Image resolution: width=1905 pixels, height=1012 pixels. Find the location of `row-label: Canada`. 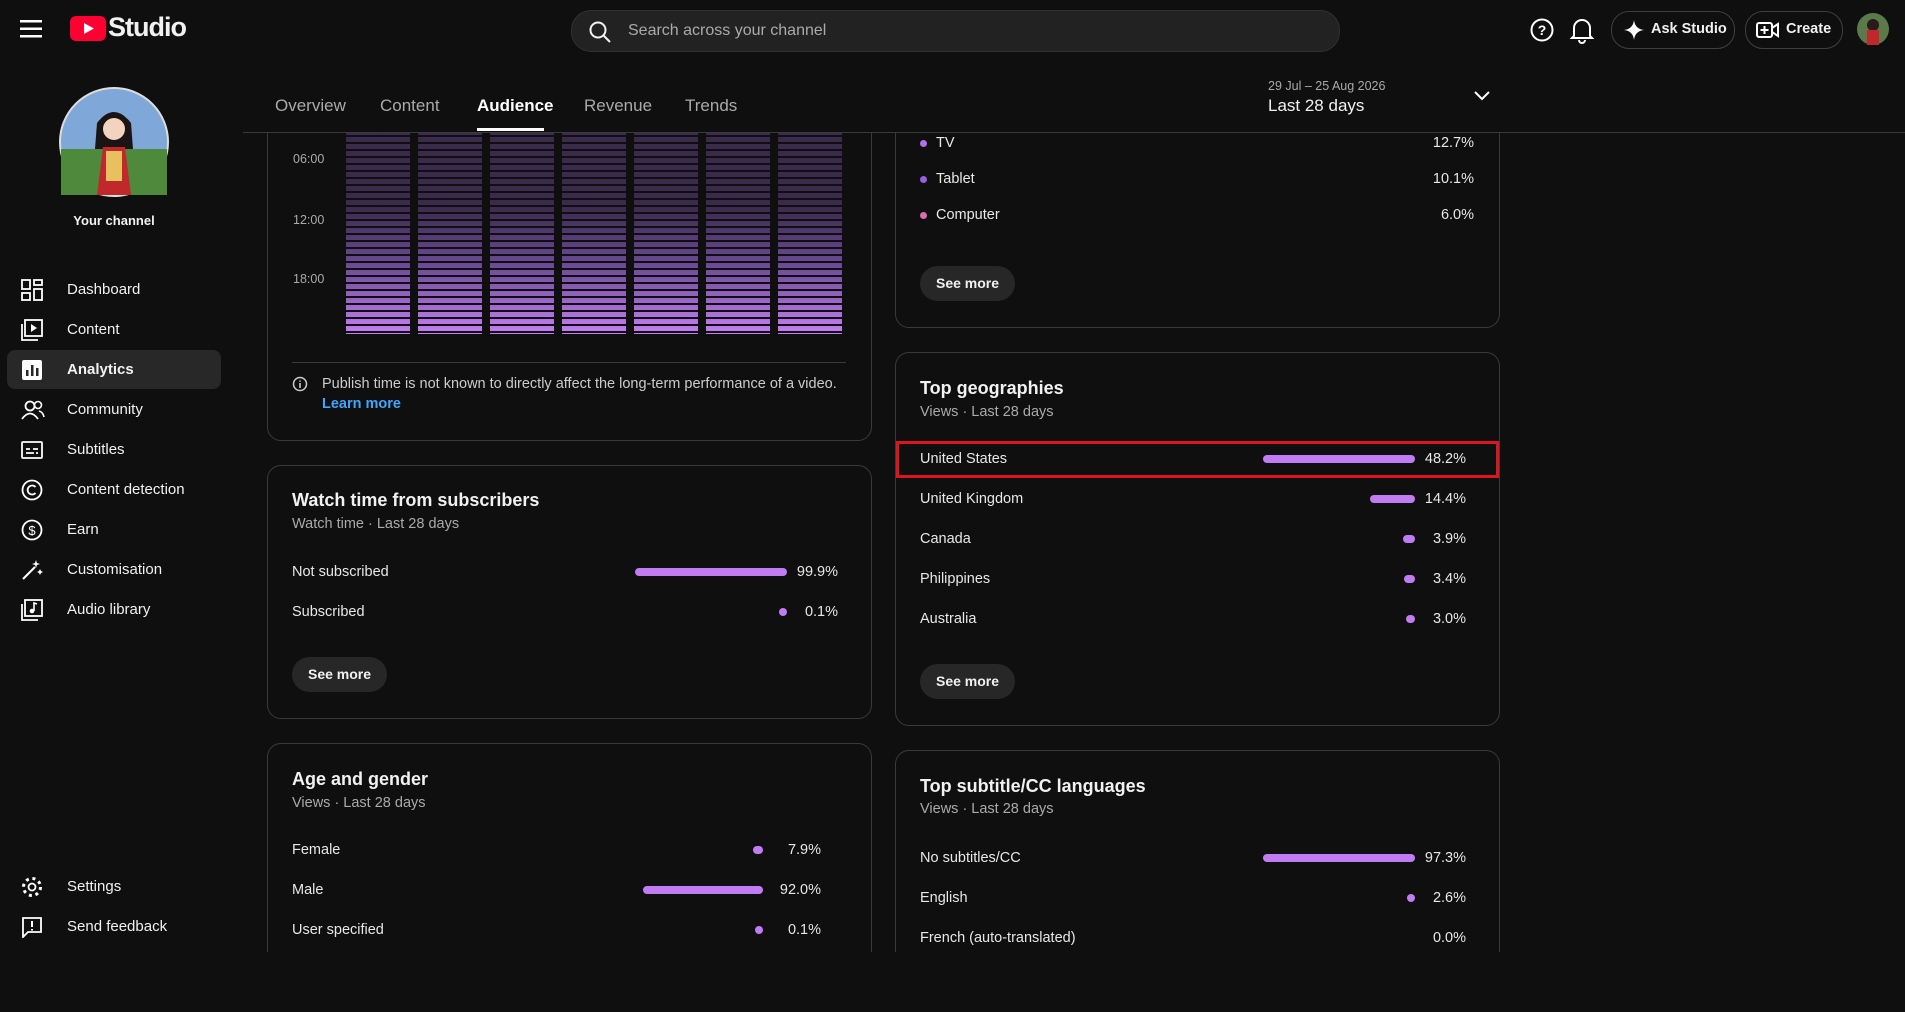

row-label: Canada is located at coordinates (945, 539).